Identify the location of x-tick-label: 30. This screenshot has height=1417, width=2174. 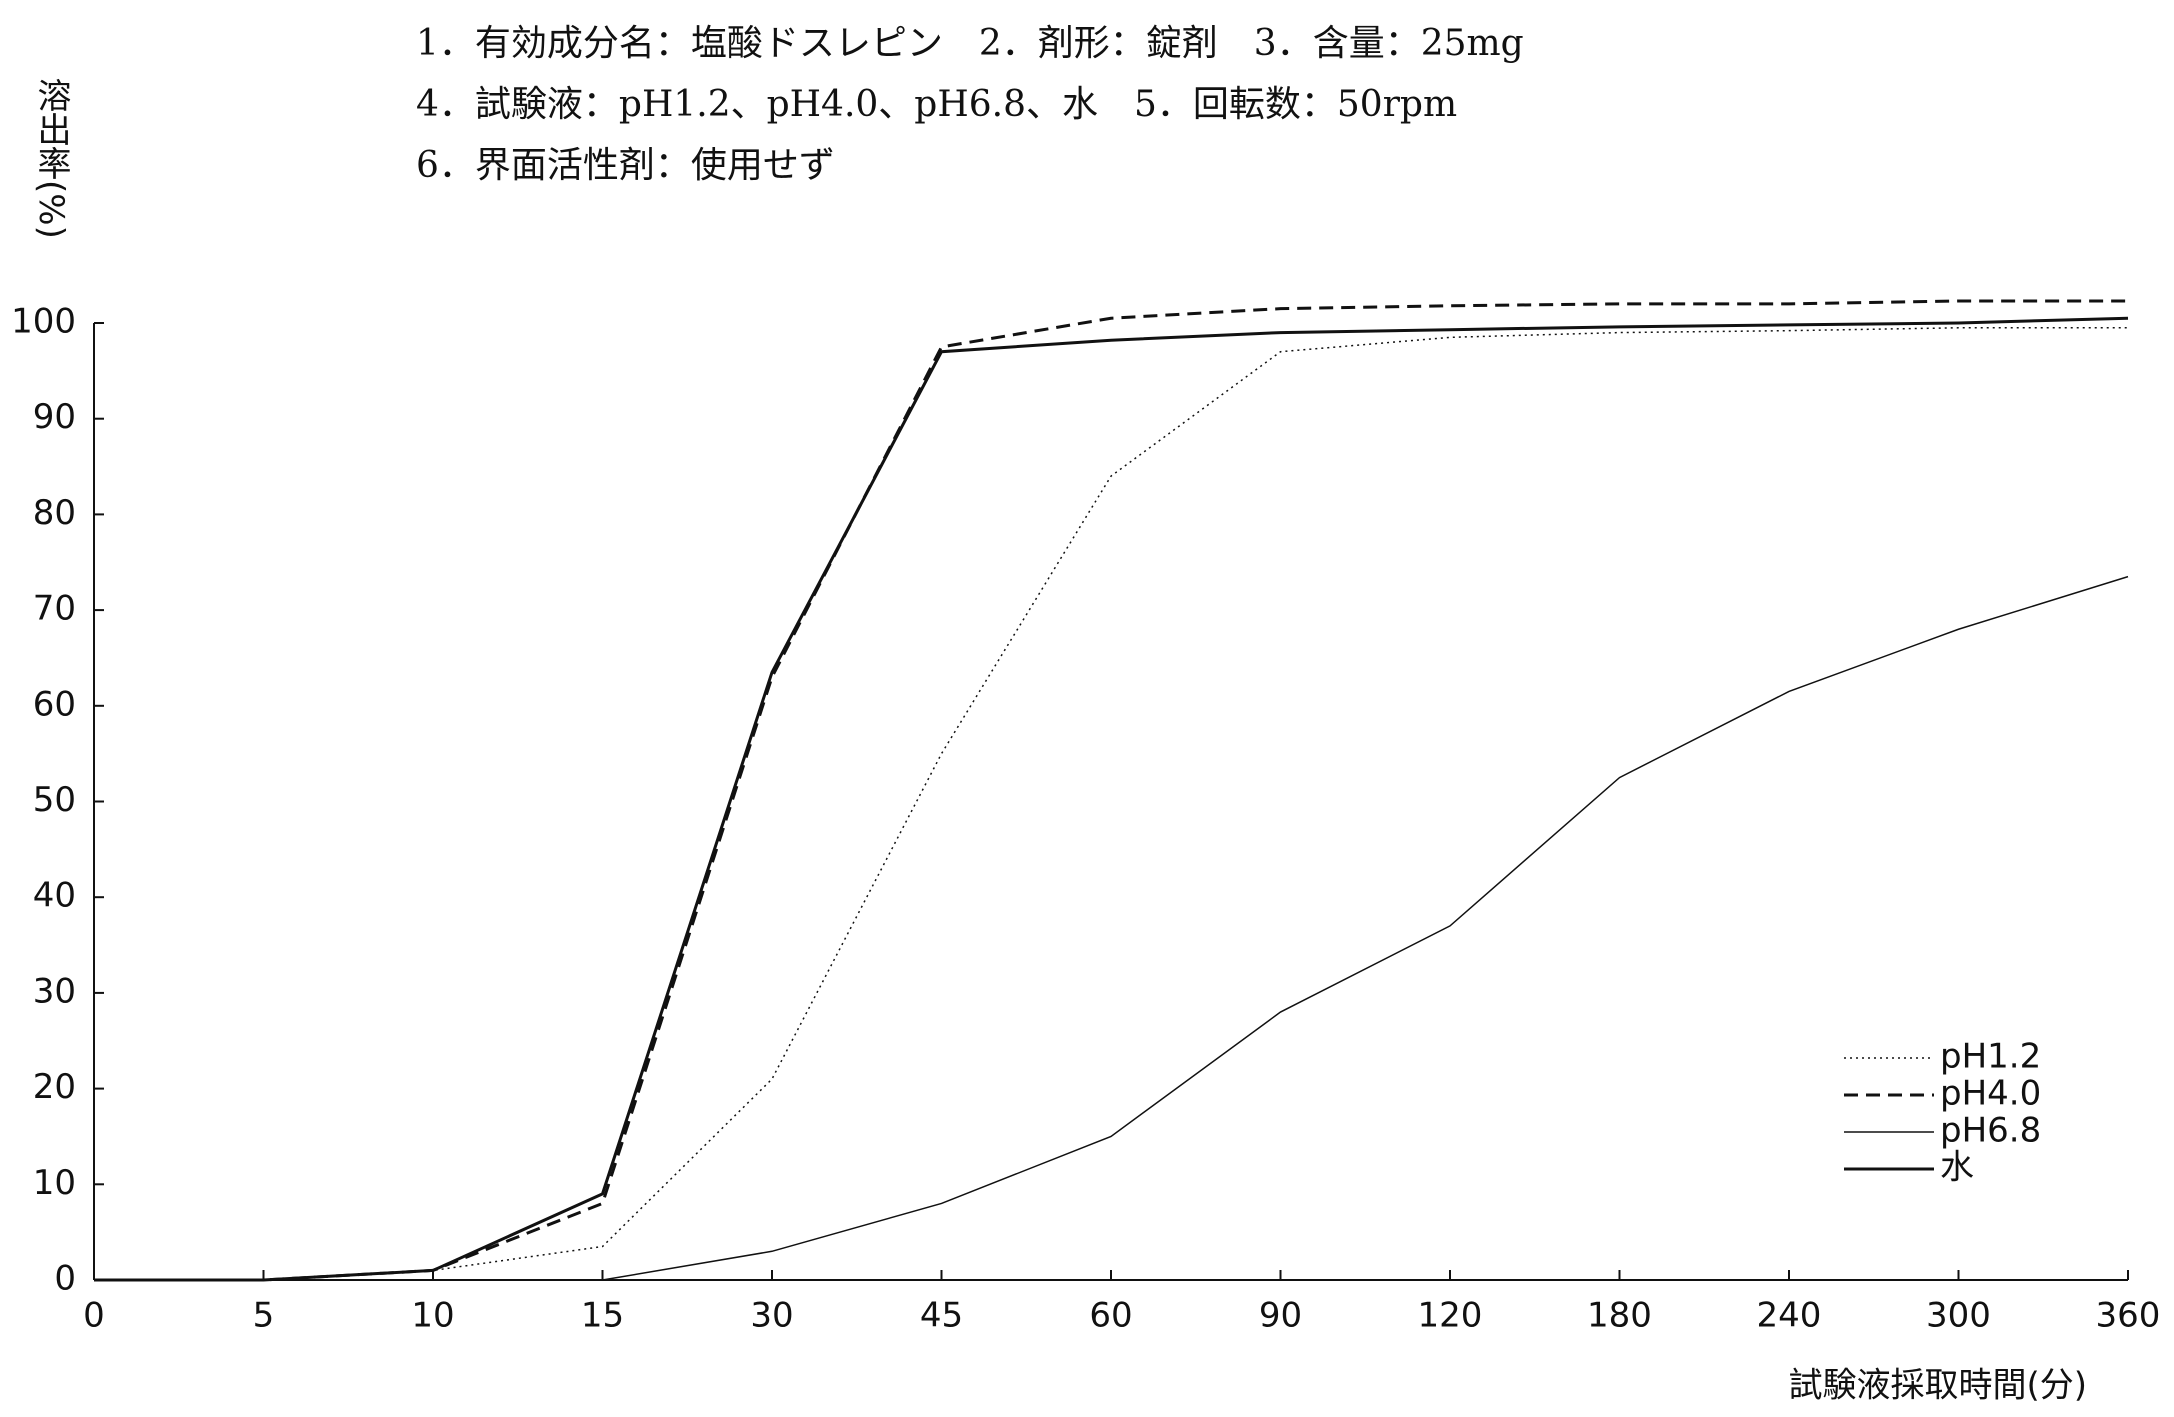
(771, 1316).